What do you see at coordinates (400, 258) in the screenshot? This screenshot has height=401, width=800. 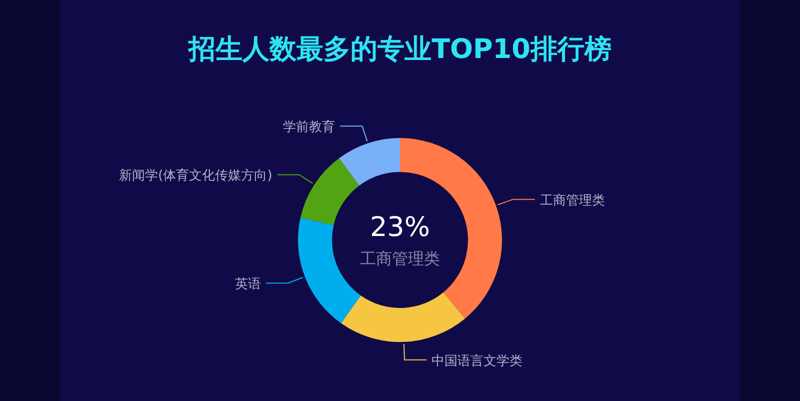 I see `center-label: 工商管理类` at bounding box center [400, 258].